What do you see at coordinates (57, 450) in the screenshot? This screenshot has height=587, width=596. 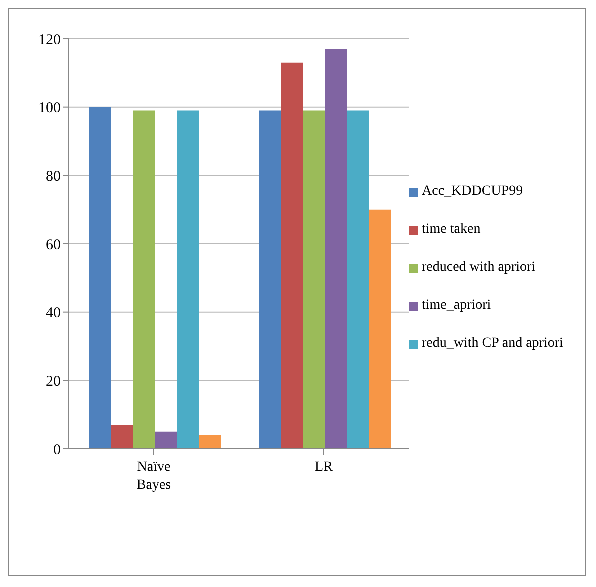 I see `y-tick-label: 0` at bounding box center [57, 450].